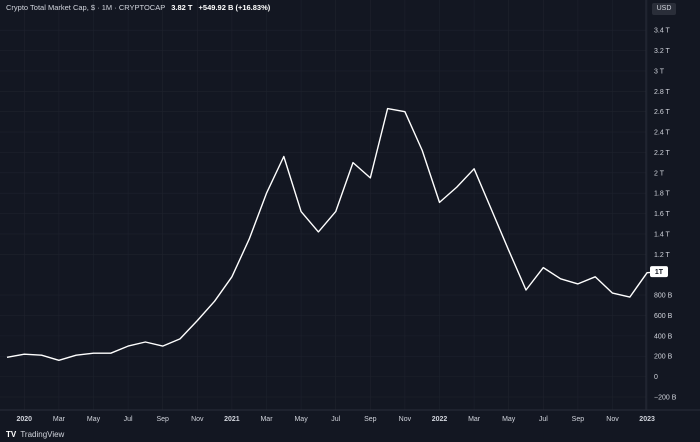 This screenshot has height=442, width=700. What do you see at coordinates (662, 31) in the screenshot?
I see `y-tick-label: 3.4 T` at bounding box center [662, 31].